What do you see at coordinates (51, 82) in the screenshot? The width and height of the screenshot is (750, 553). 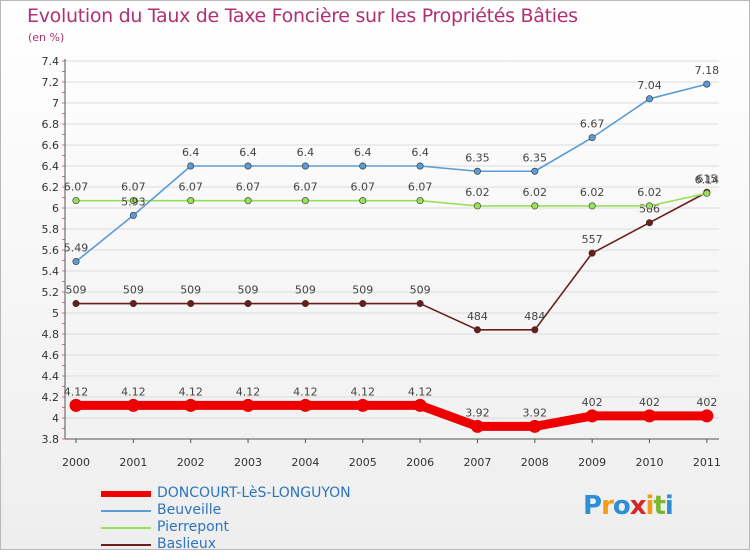 I see `y-tick-label: 7.2` at bounding box center [51, 82].